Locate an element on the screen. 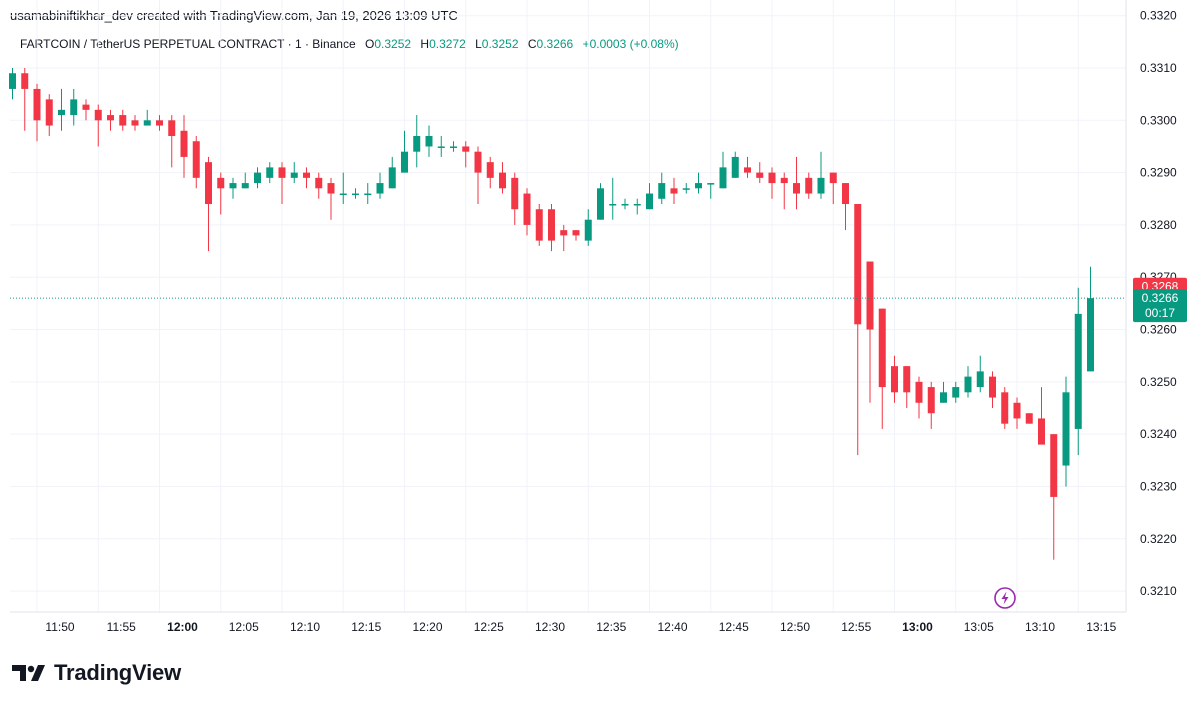  price-tick-label: 0.3240 is located at coordinates (1158, 434).